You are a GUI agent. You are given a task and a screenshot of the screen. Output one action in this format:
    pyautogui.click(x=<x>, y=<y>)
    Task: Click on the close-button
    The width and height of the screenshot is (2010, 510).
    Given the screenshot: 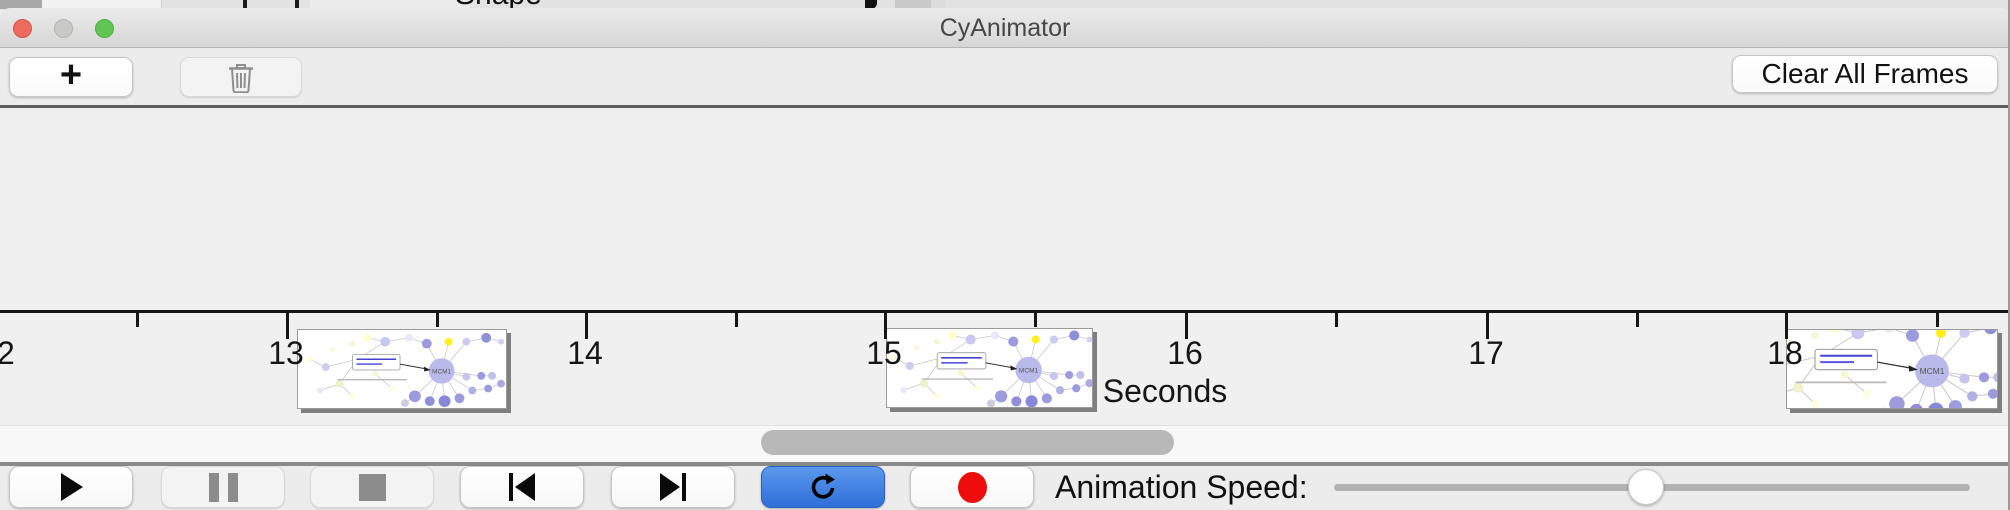 What is the action you would take?
    pyautogui.click(x=22, y=28)
    